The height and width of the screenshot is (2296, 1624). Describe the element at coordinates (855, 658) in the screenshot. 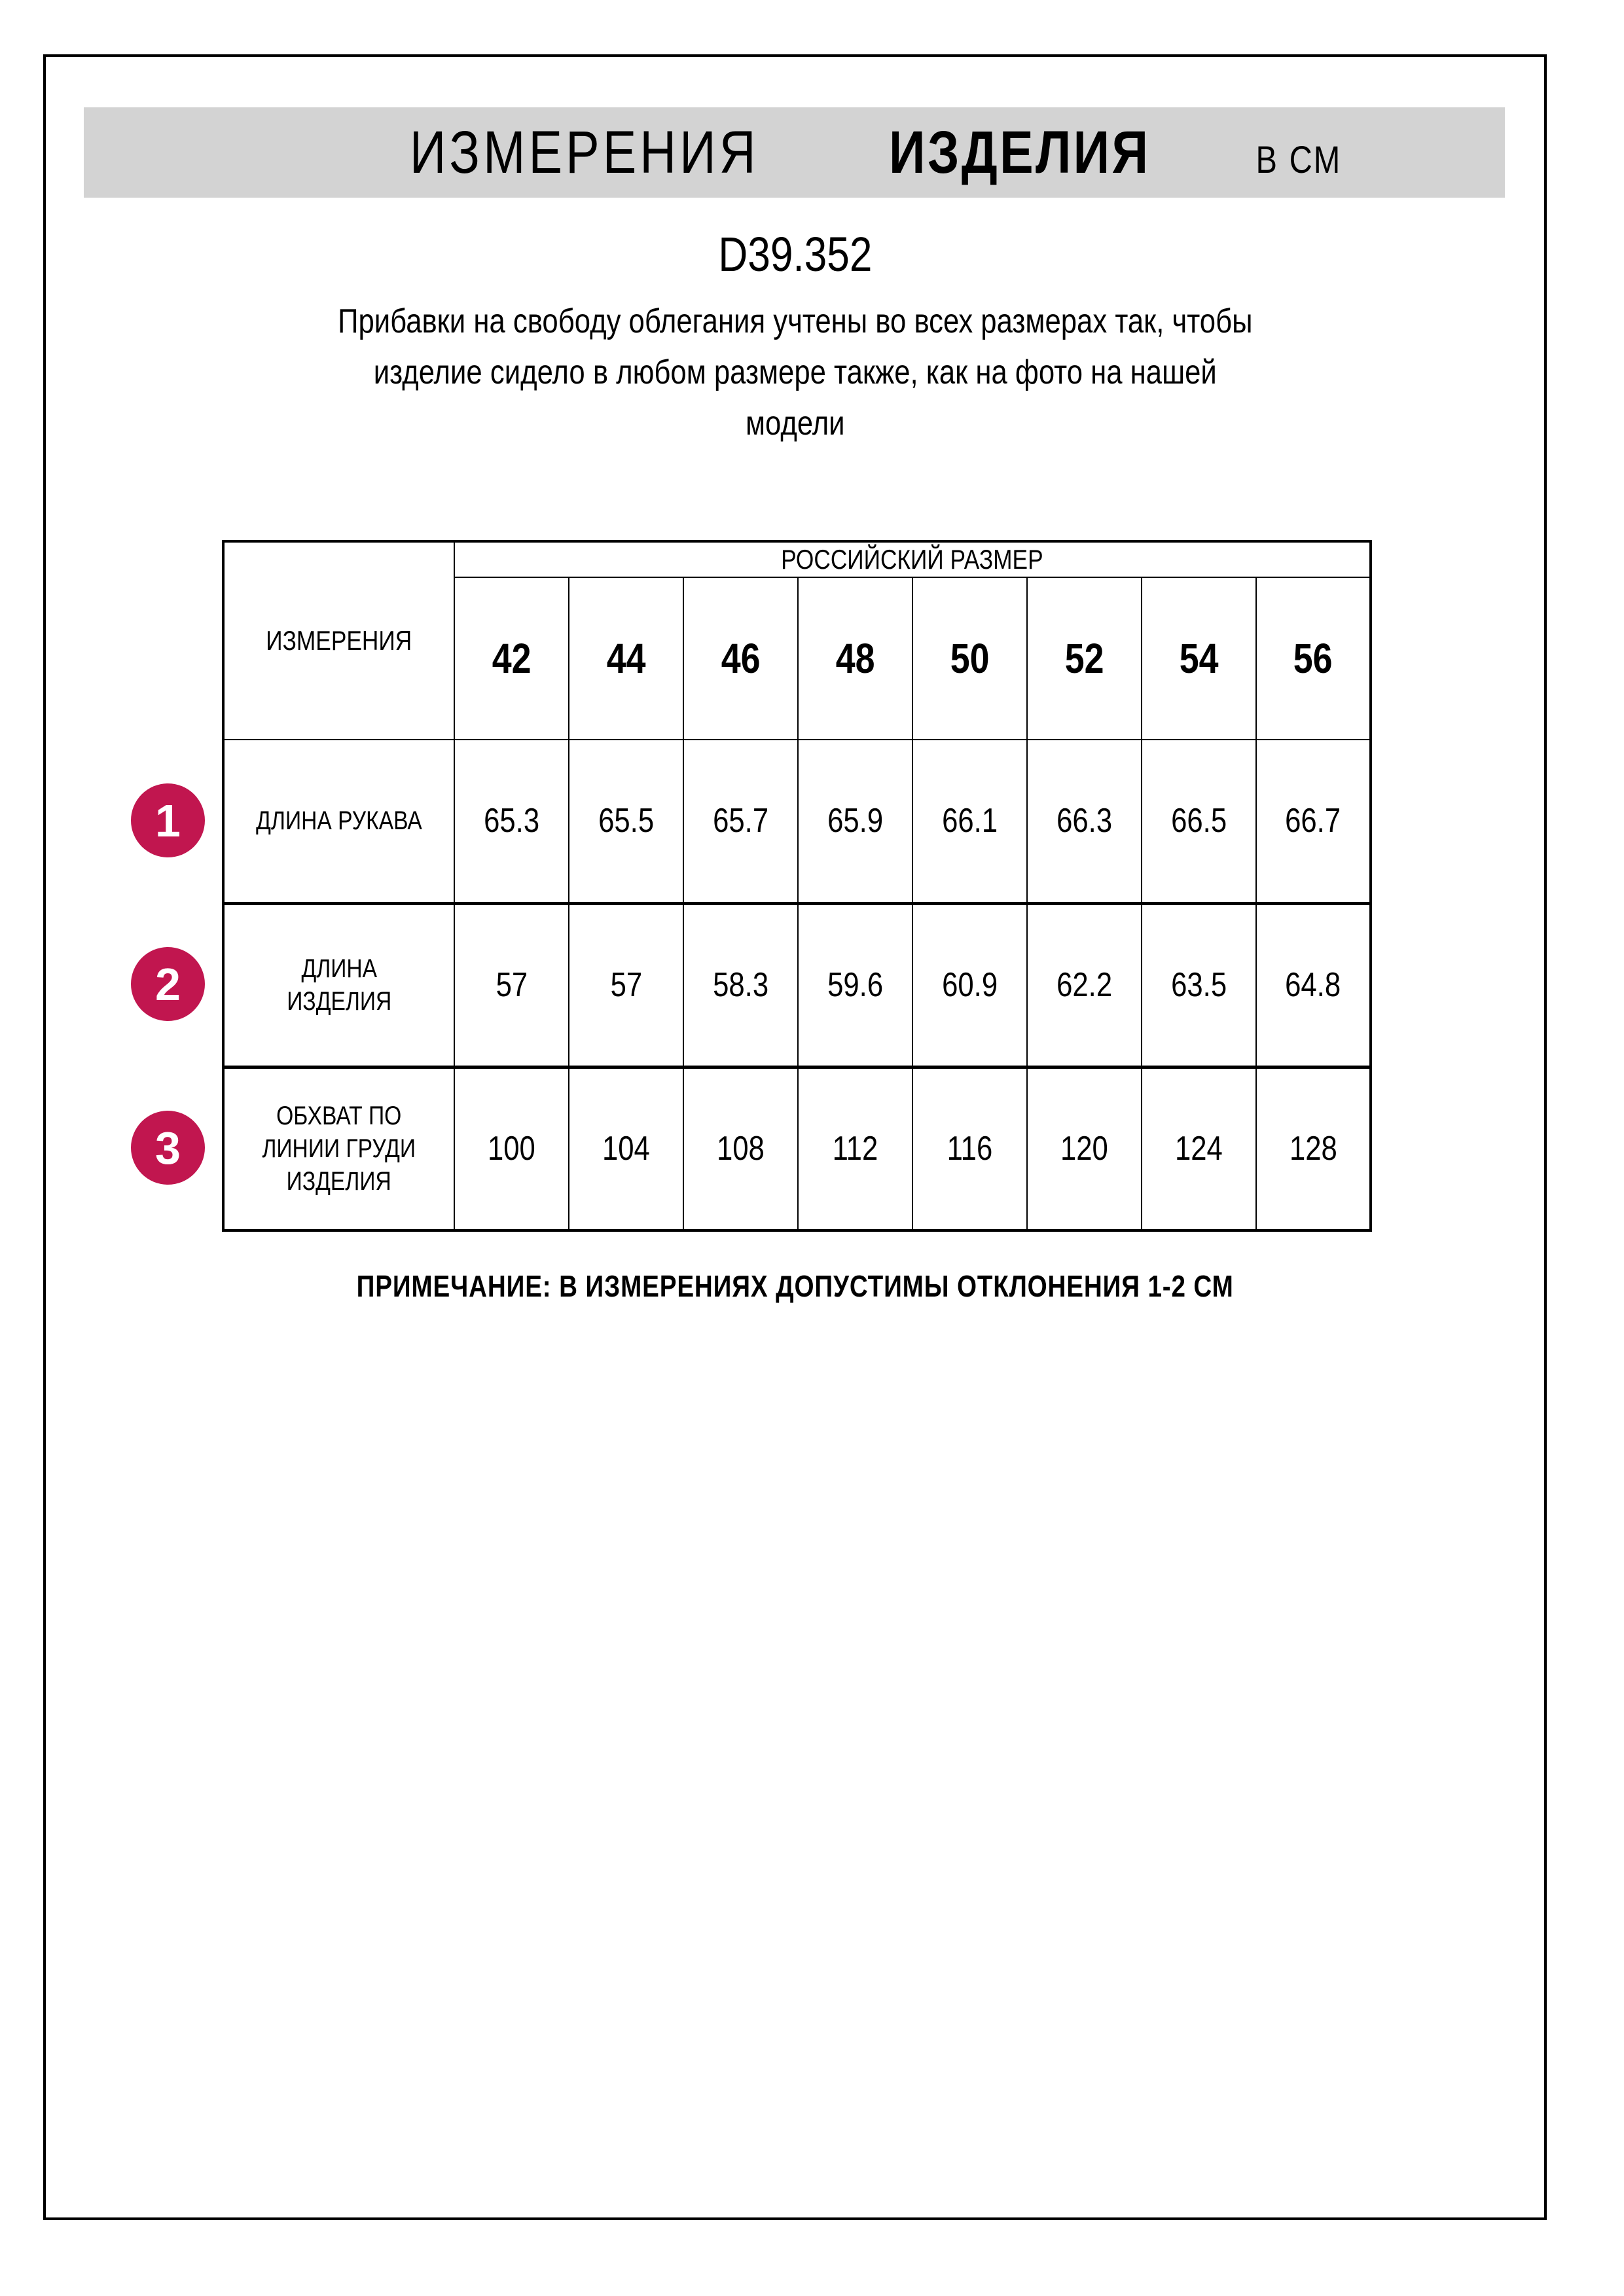

I see `size-header: 48` at that location.